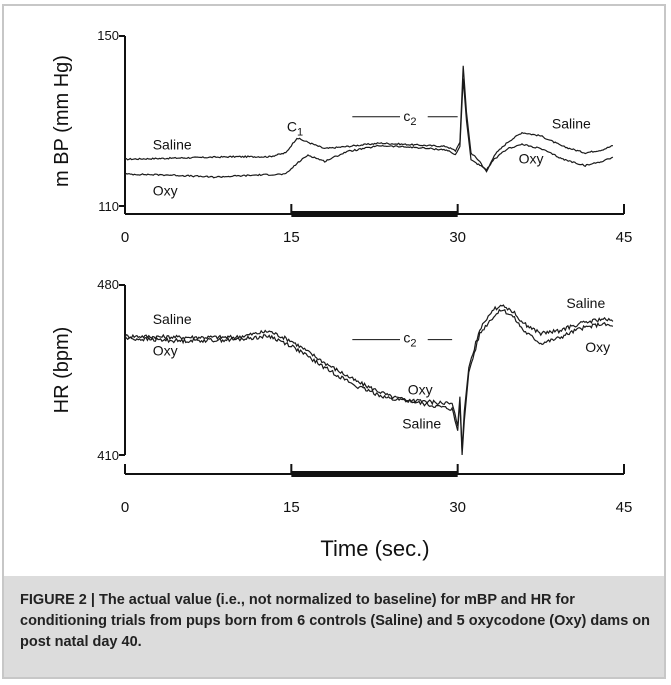 This screenshot has height=685, width=671. Describe the element at coordinates (172, 319) in the screenshot. I see `hr-saline-label-left: Saline` at that location.